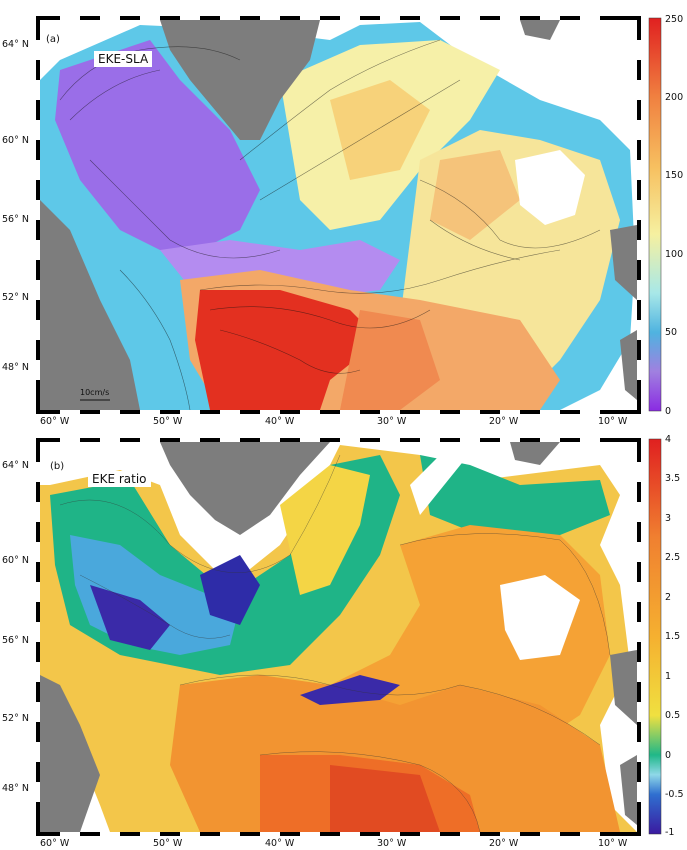 Image resolution: width=687 pixels, height=850 pixels. What do you see at coordinates (655, 214) in the screenshot?
I see `colorbar-a` at bounding box center [655, 214].